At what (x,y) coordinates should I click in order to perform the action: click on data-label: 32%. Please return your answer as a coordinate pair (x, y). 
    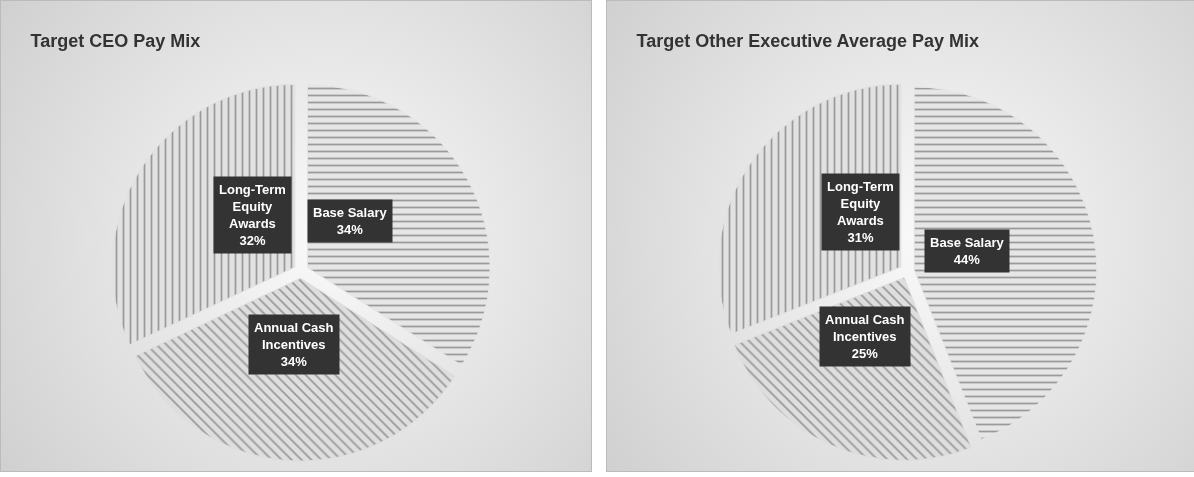
    Looking at the image, I should click on (252, 240).